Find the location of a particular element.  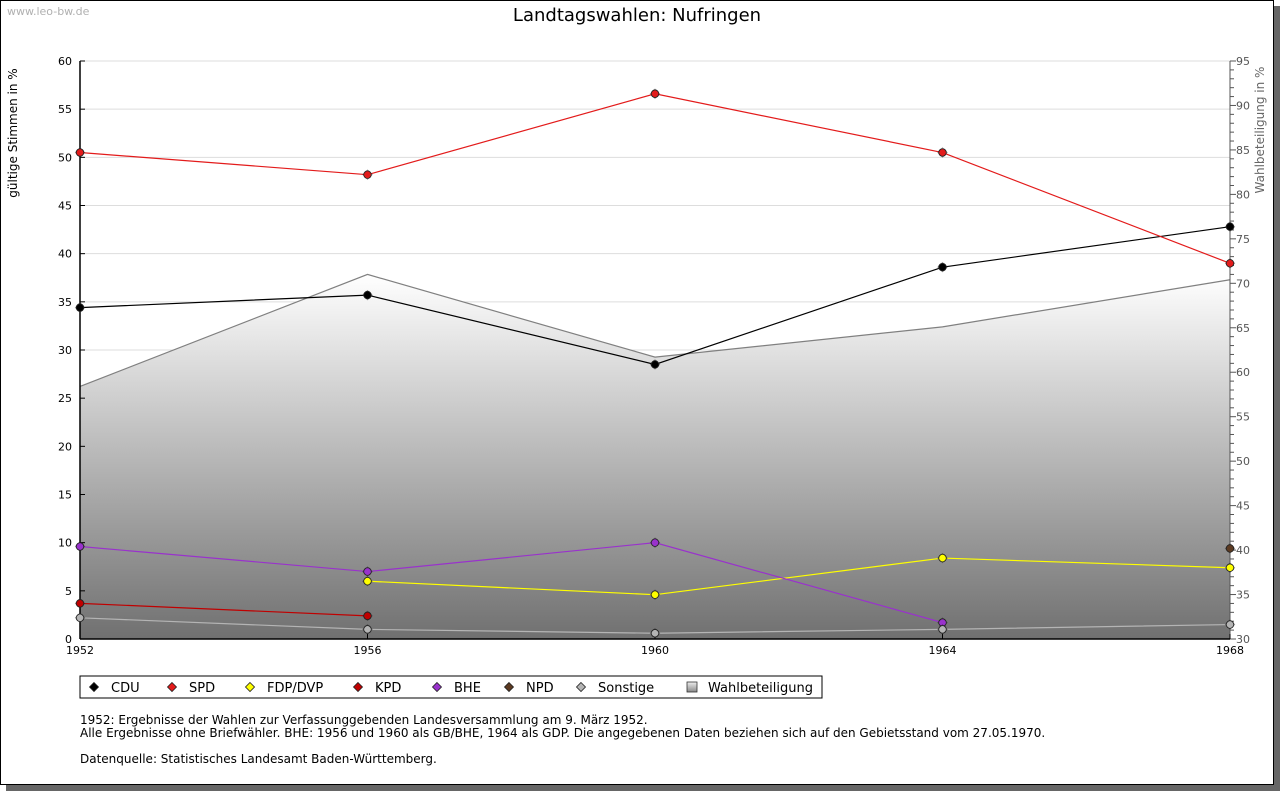

y-tick-label: 30 is located at coordinates (65, 350).